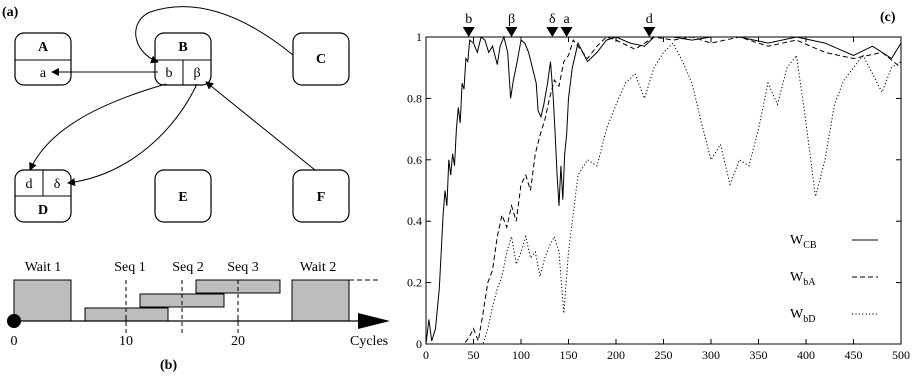  Describe the element at coordinates (901, 355) in the screenshot. I see `x-tick-label: 500` at that location.